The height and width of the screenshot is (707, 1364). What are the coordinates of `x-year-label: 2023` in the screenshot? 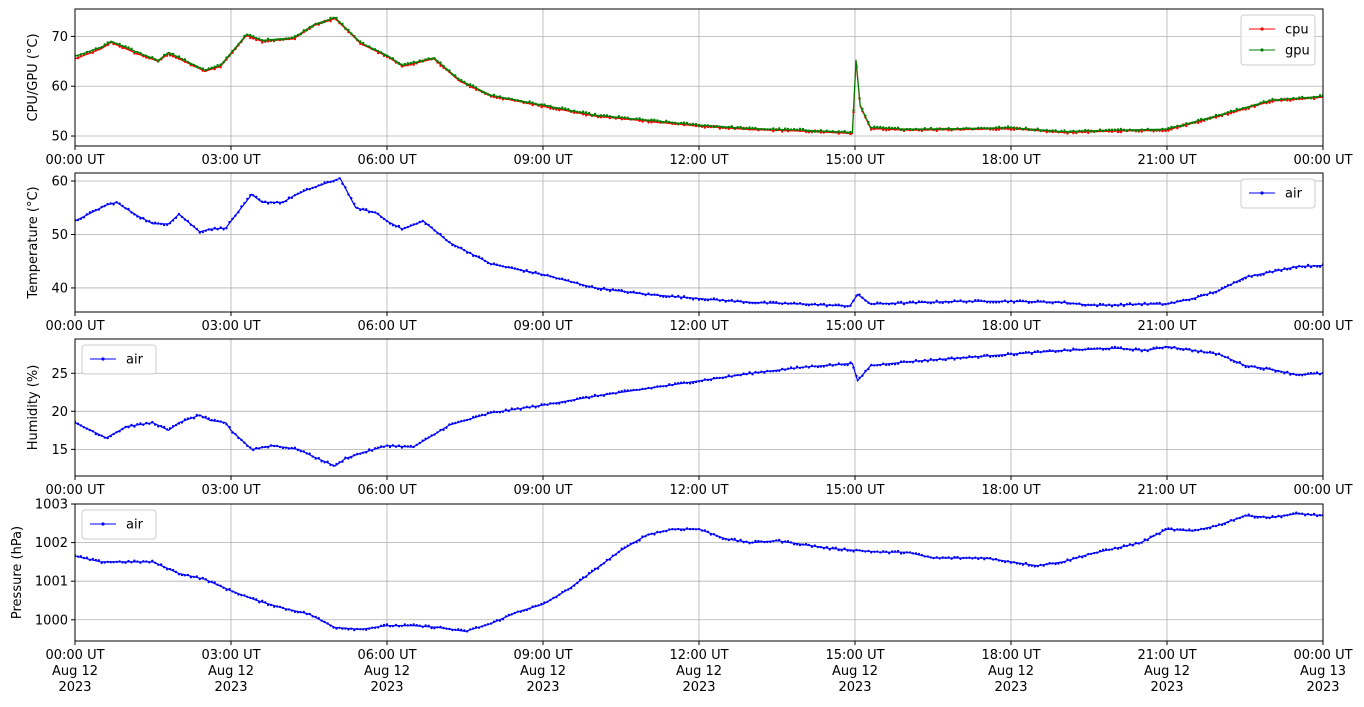 It's located at (230, 687).